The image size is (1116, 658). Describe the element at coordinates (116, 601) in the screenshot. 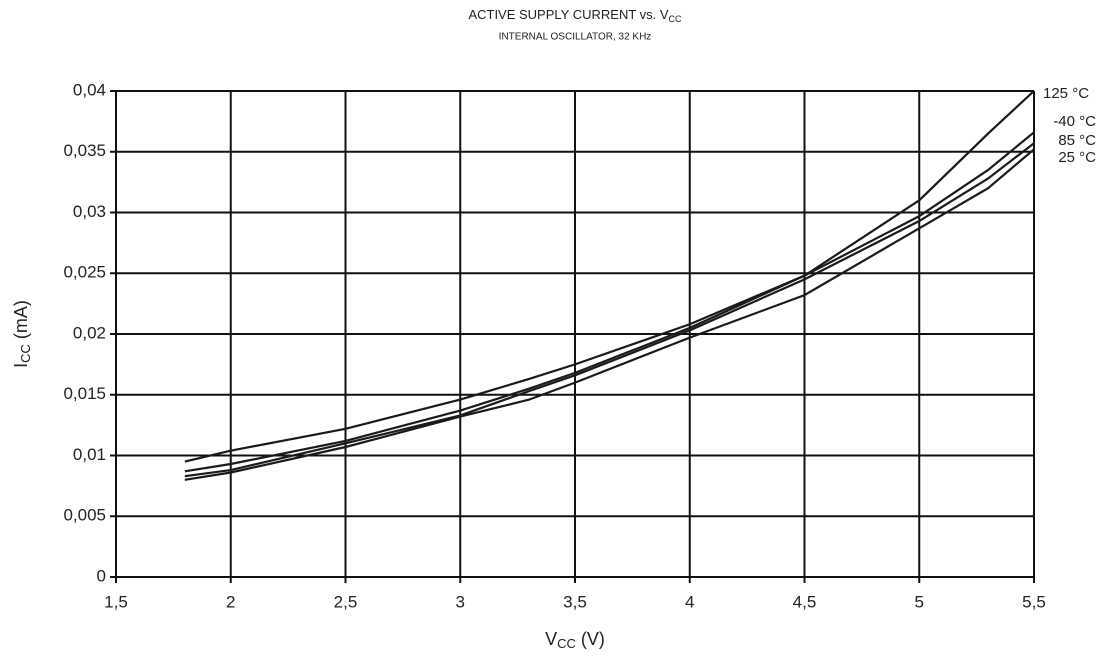

I see `x-tick-label: 1,5` at that location.